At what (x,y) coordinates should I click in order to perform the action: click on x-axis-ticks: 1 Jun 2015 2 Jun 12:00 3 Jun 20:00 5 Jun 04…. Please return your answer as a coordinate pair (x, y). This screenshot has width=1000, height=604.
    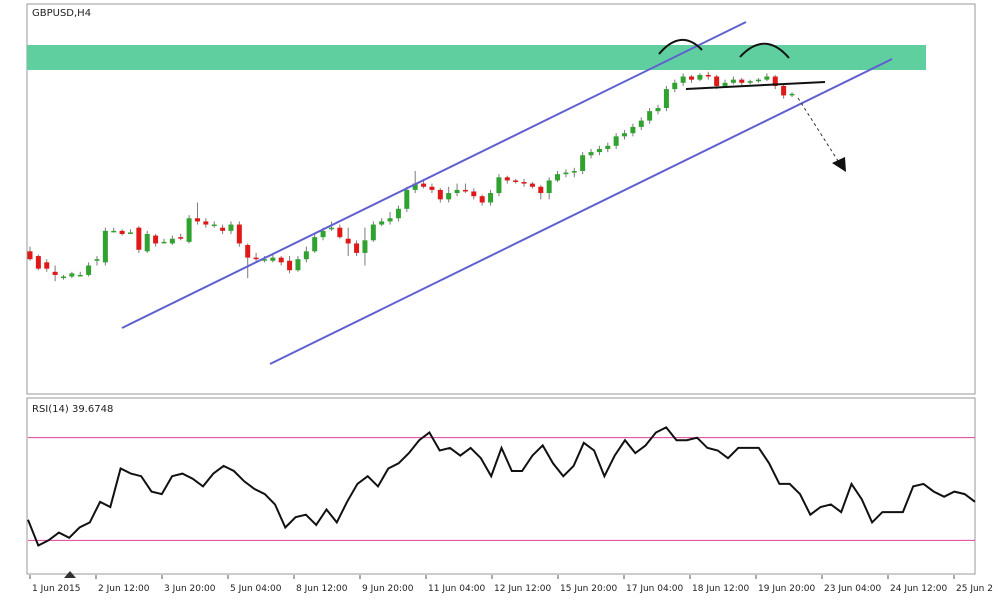
    Looking at the image, I should click on (511, 584).